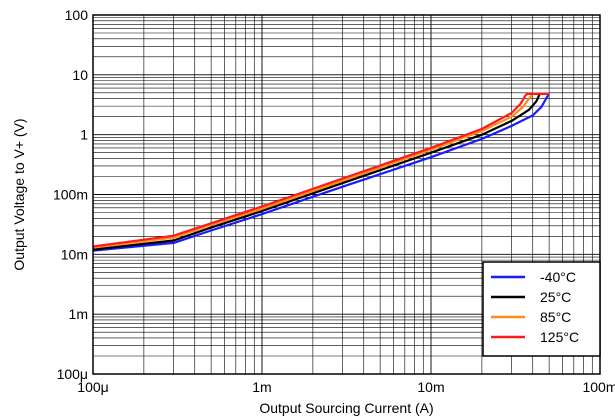 This screenshot has width=615, height=419. I want to click on x-tick-label: 10m, so click(430, 387).